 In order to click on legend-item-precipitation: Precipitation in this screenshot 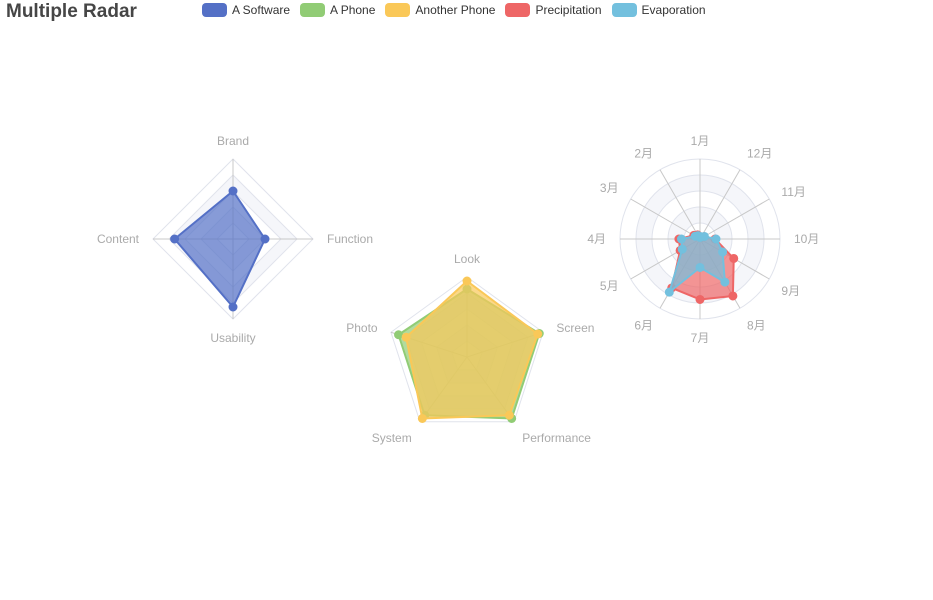, I will do `click(553, 10)`.